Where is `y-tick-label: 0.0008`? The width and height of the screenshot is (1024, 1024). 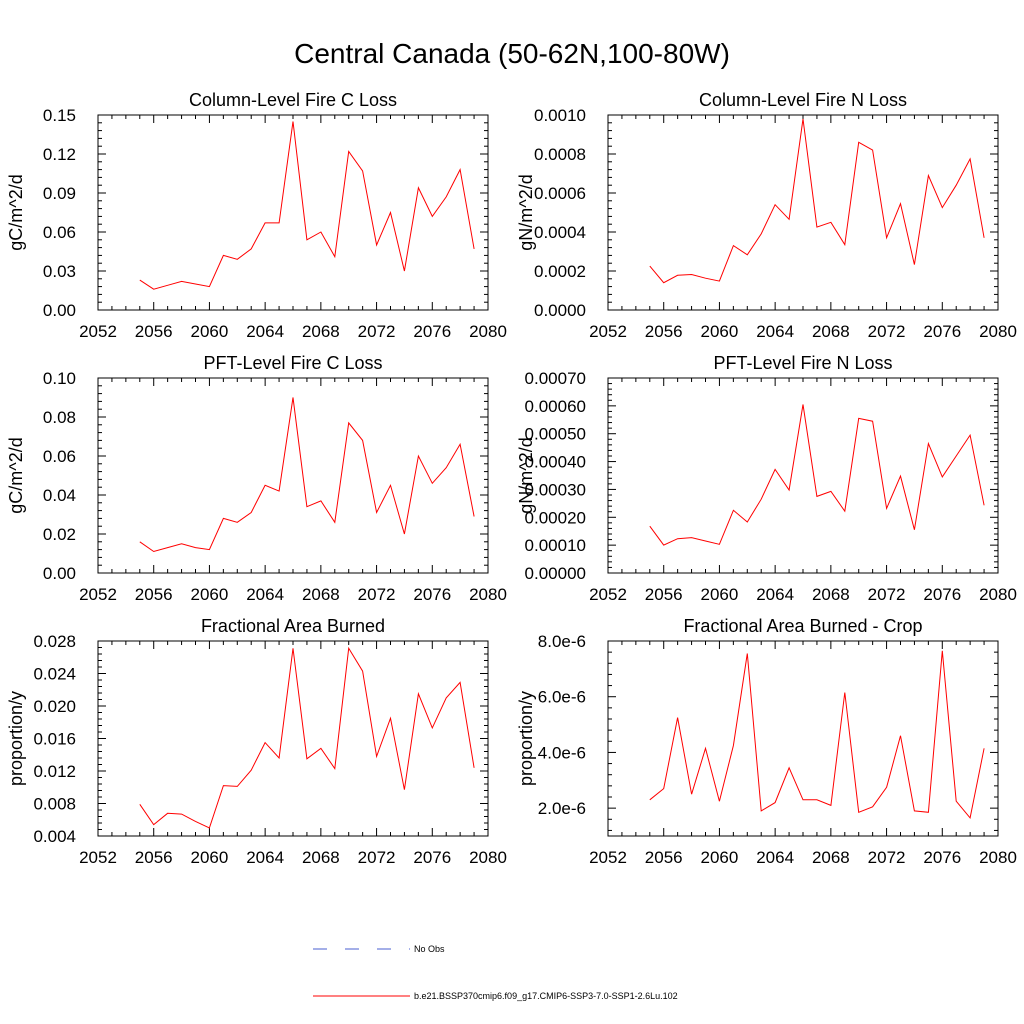
y-tick-label: 0.0008 is located at coordinates (560, 154).